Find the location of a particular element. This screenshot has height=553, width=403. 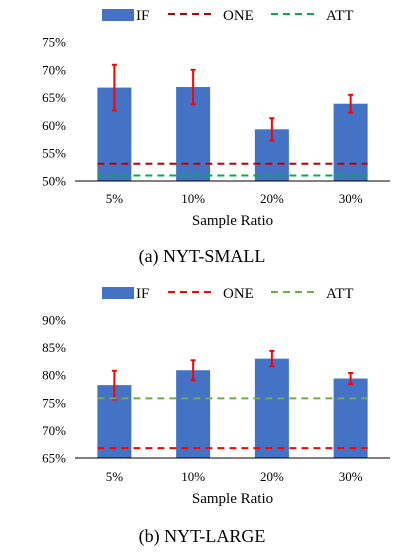

y-tick-label: 85% is located at coordinates (54, 347).